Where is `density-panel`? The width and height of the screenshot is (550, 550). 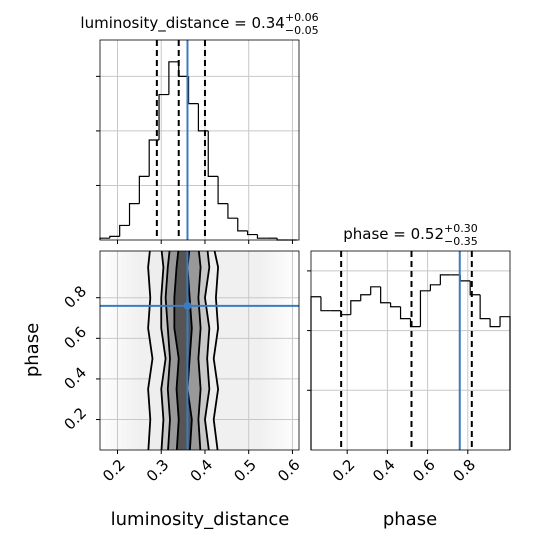
density-panel is located at coordinates (199, 350).